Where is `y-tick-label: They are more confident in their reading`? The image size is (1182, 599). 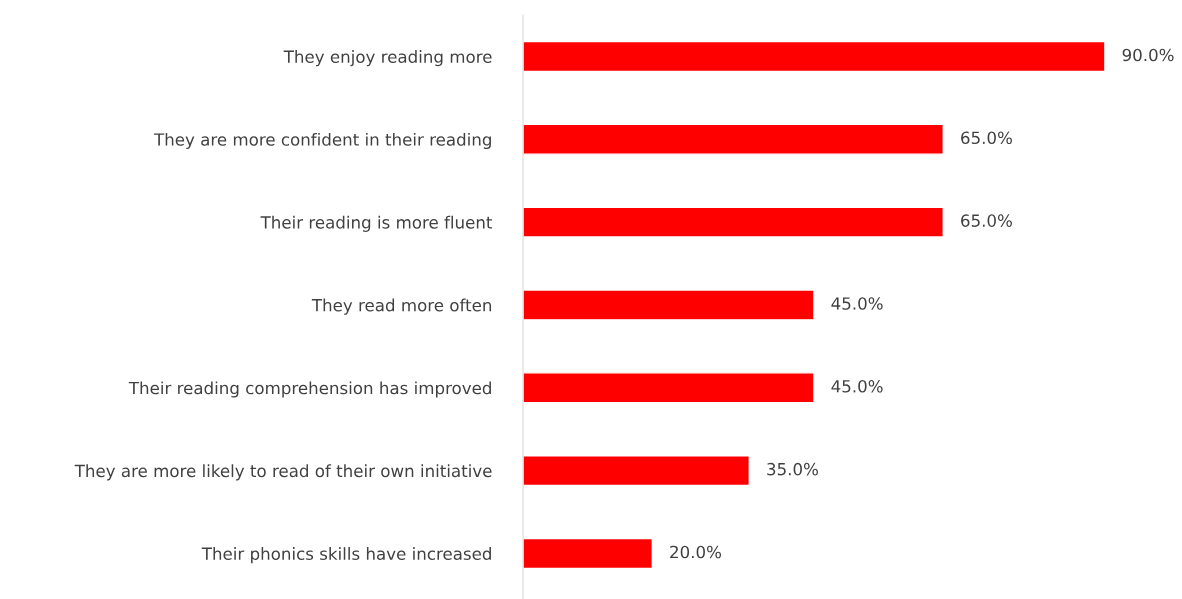 y-tick-label: They are more confident in their reading is located at coordinates (322, 141).